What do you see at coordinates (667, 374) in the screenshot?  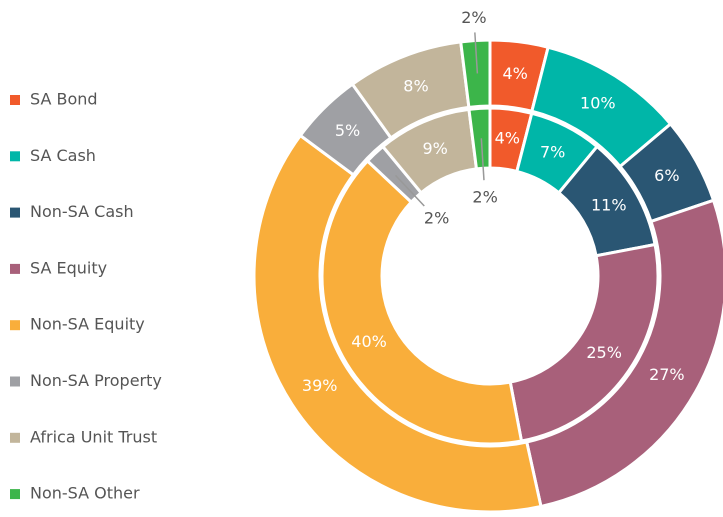 I see `value-label: 27%` at bounding box center [667, 374].